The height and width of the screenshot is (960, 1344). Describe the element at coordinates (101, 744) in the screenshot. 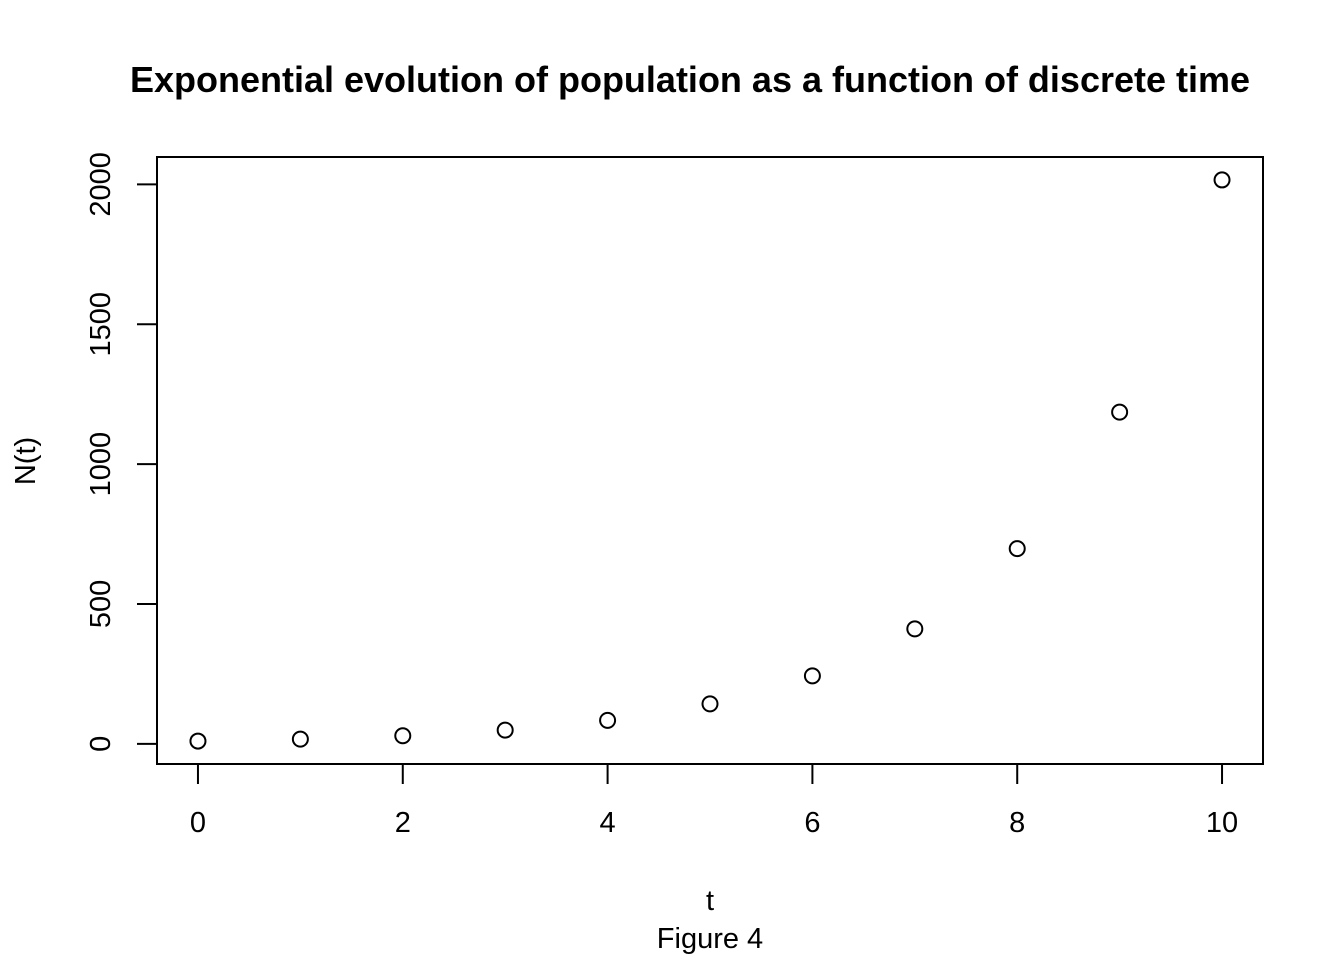

I see `y-tick-label: 0` at that location.